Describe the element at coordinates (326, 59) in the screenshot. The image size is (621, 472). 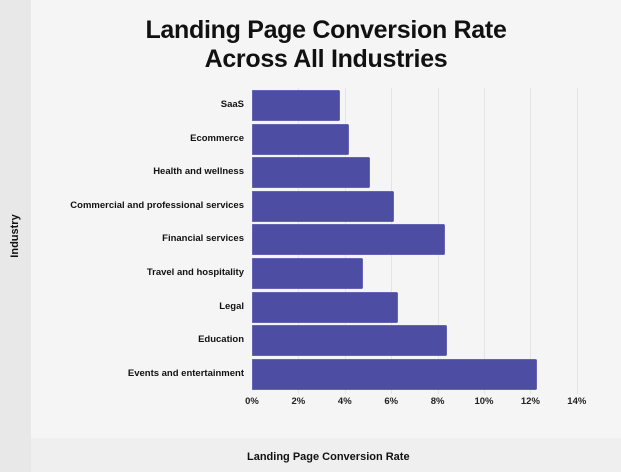
I see `chart-title-line-2: Across All Industries` at that location.